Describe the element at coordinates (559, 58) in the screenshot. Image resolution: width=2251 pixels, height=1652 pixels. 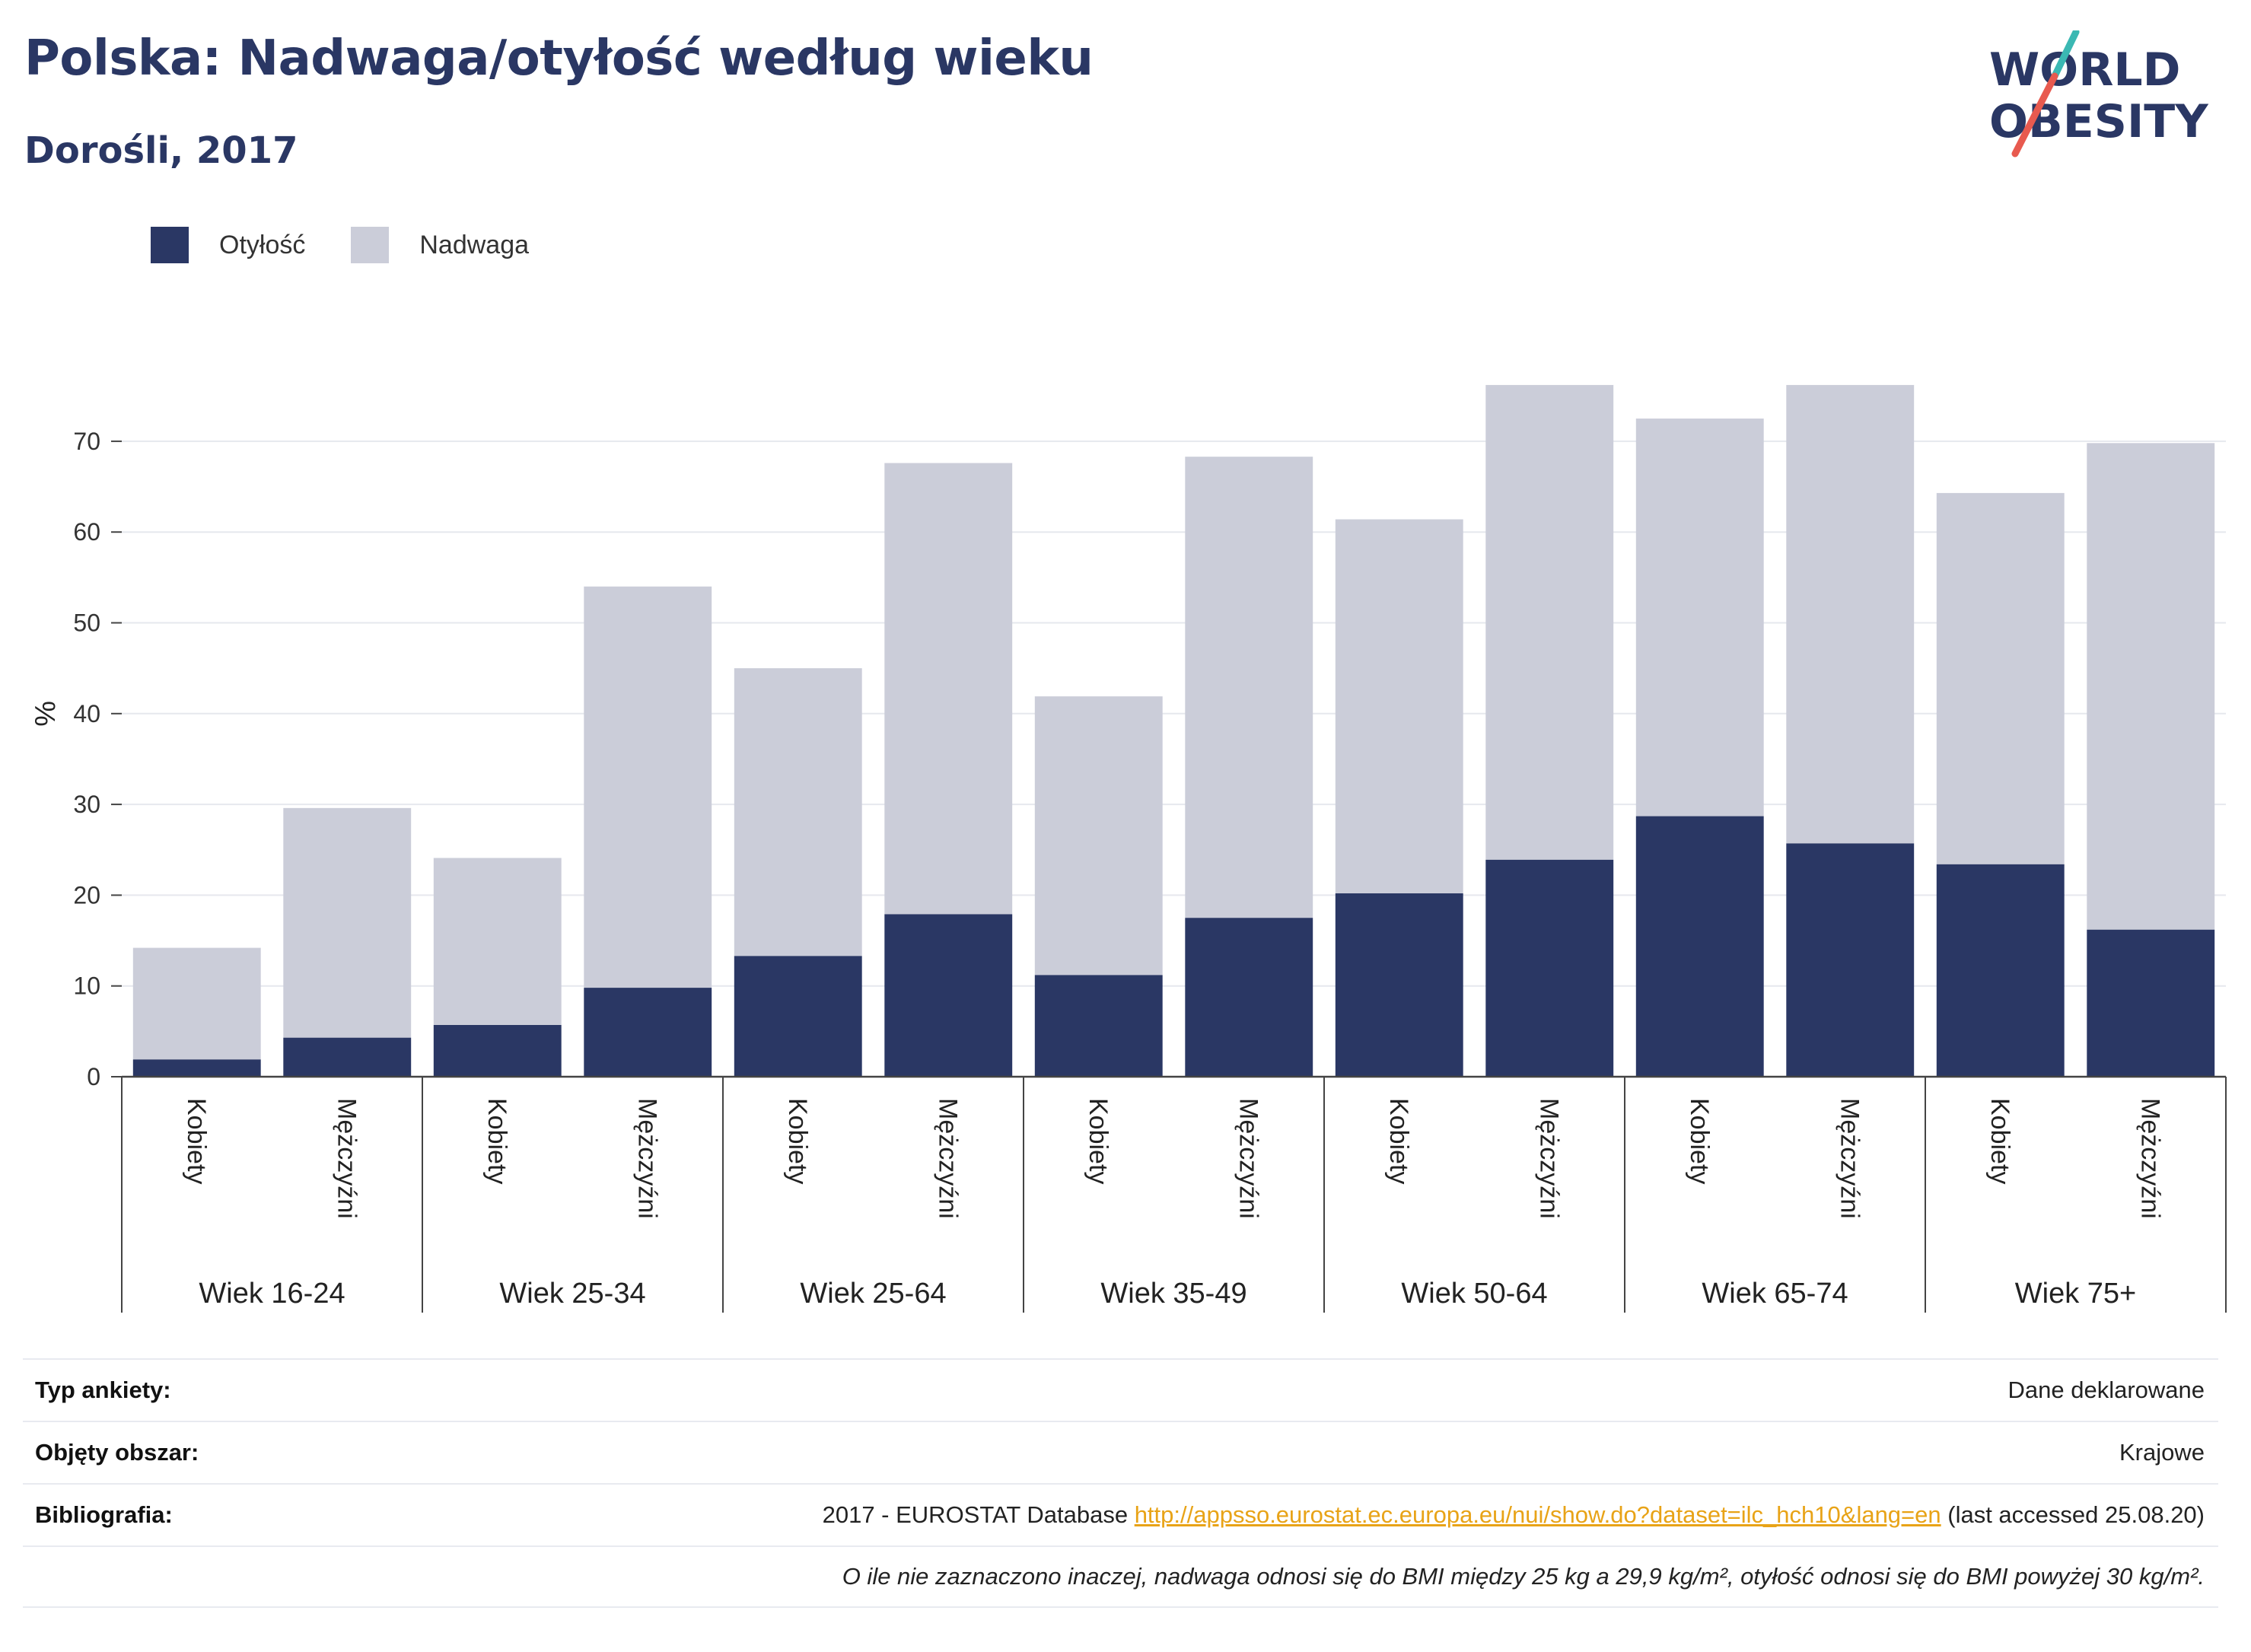
I see `chart-title: Polska: Nadwaga/otyłość według wieku` at that location.